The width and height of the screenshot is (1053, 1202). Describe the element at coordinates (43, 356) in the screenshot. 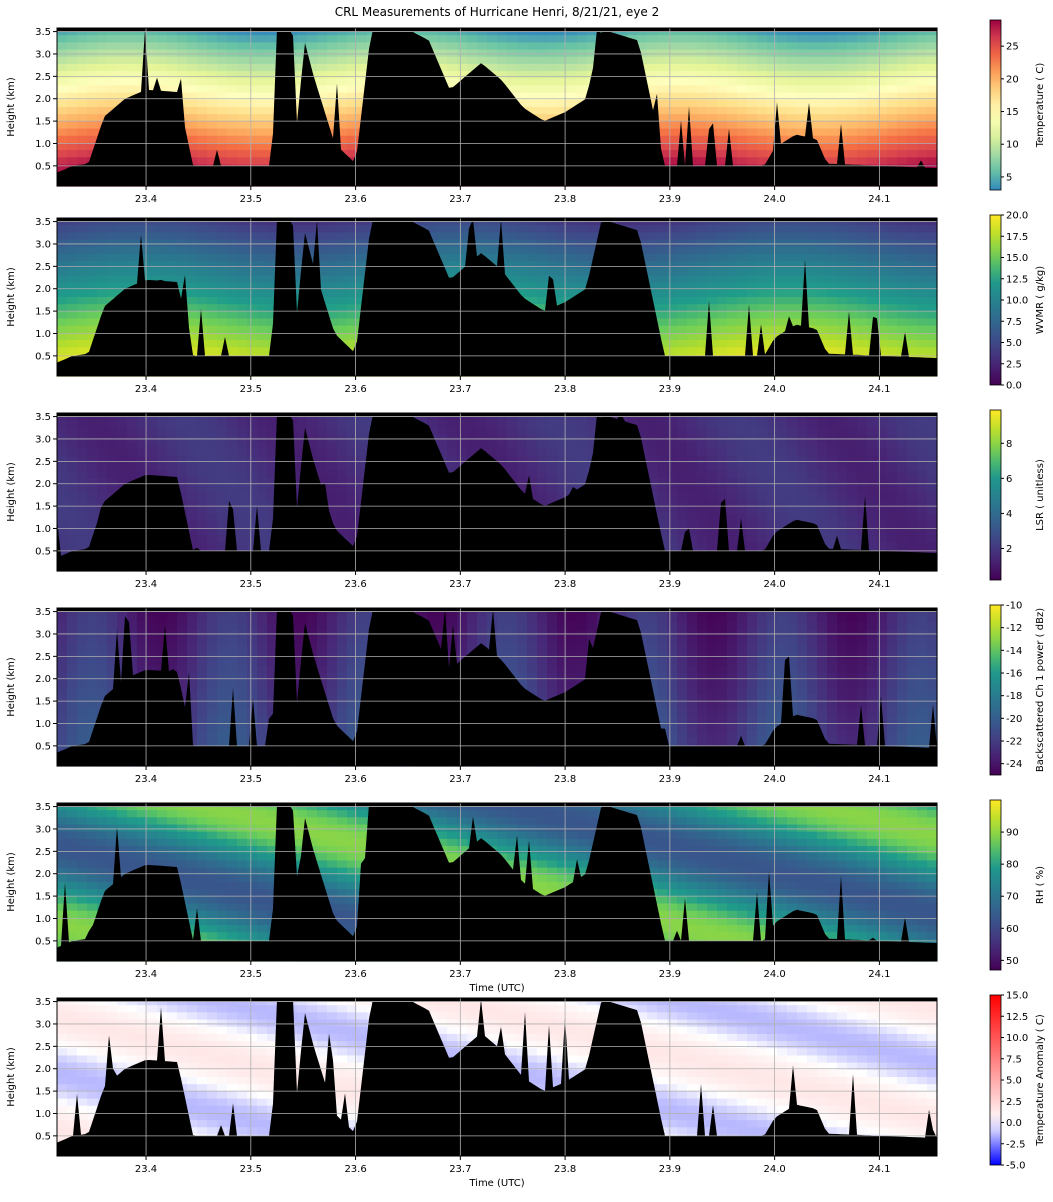

I see `y-tick-label: 0.5` at that location.